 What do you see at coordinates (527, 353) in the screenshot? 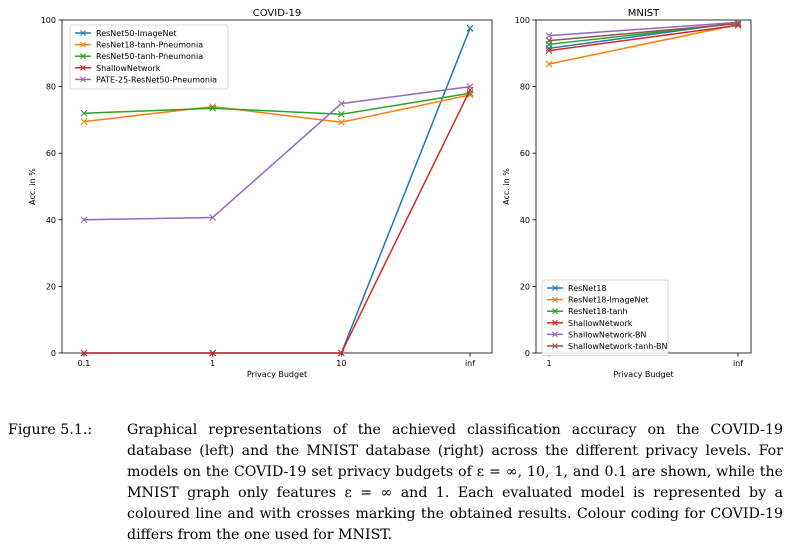
I see `mnist-ytick-label: 0` at bounding box center [527, 353].